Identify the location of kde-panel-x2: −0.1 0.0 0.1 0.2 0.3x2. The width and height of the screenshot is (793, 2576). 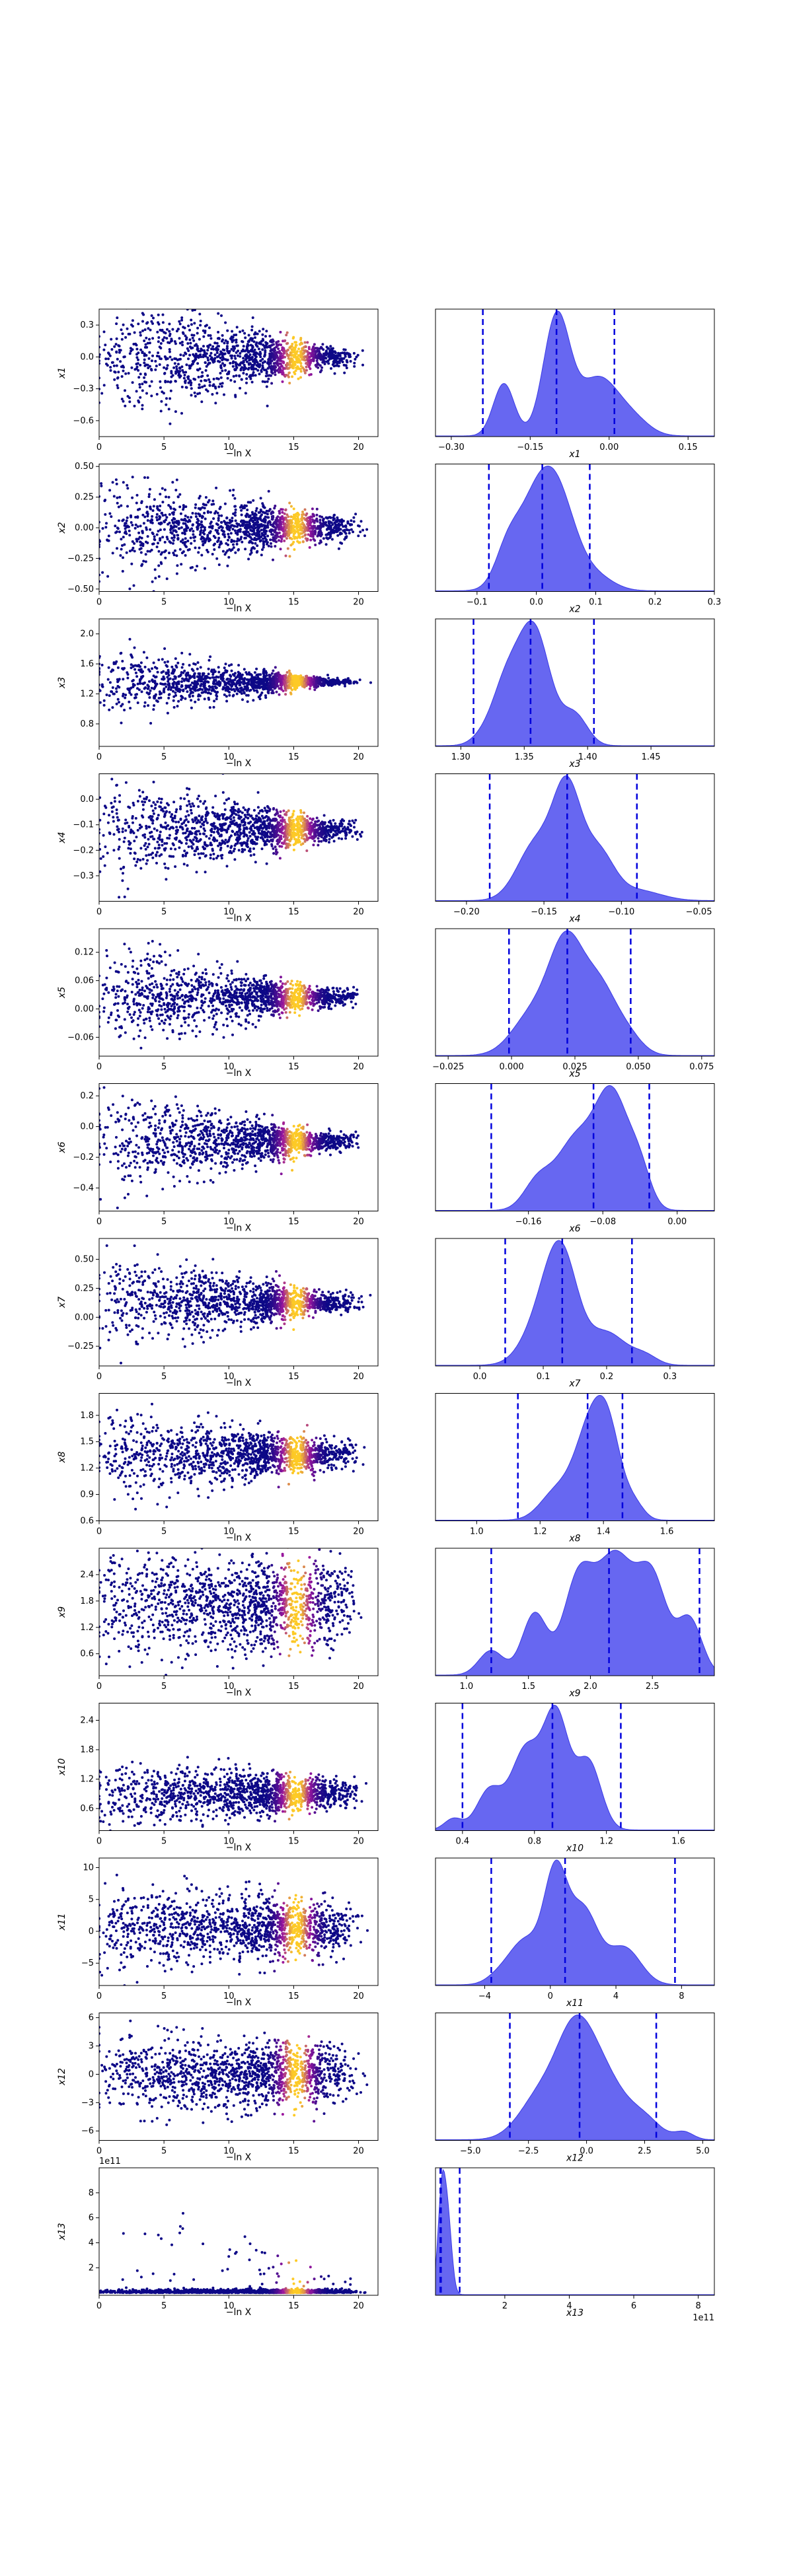
(578, 540).